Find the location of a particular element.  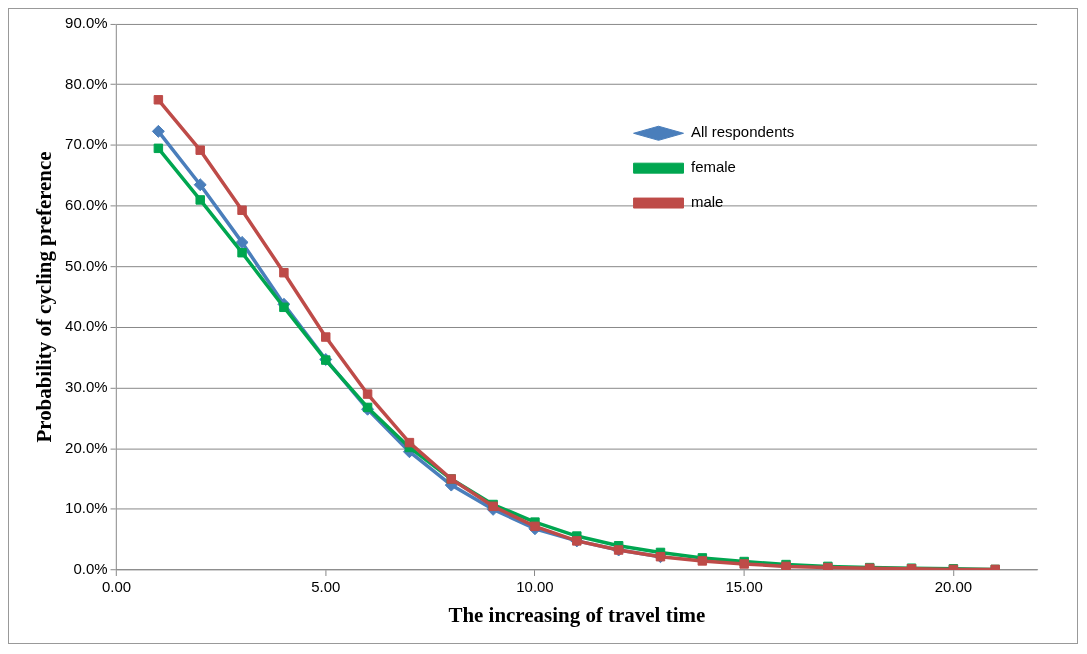

y-tick-label: 40.0% is located at coordinates (86, 326).